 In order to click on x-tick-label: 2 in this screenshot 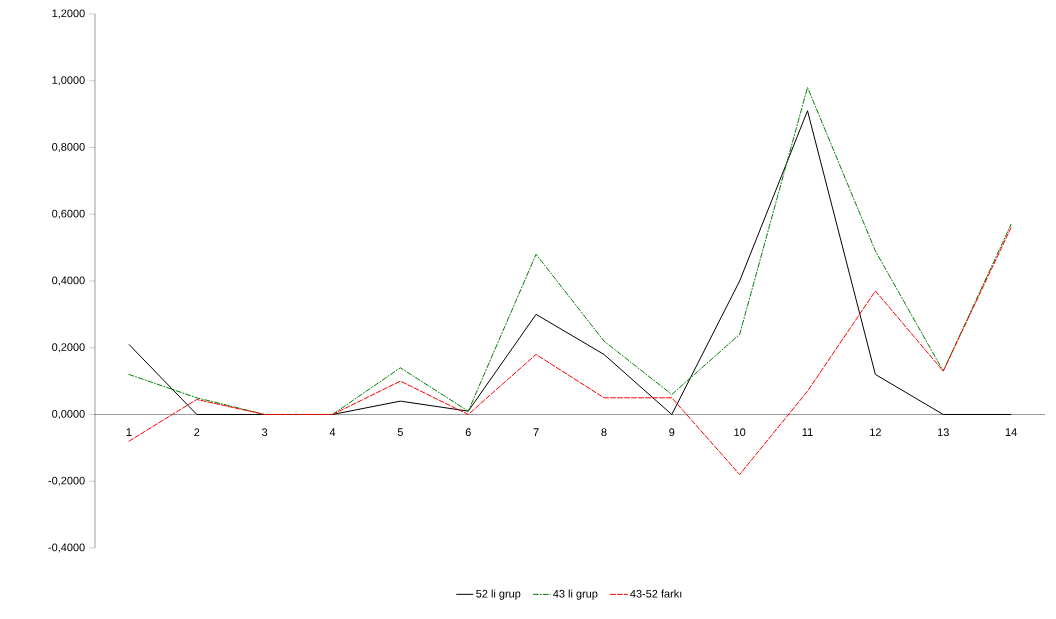, I will do `click(197, 432)`.